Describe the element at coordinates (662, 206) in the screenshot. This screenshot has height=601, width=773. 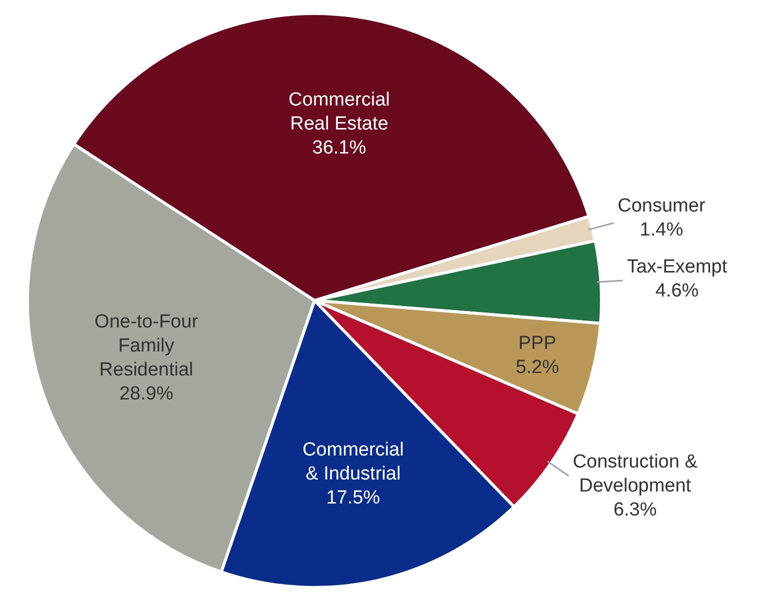
I see `slice-label: Consumer` at that location.